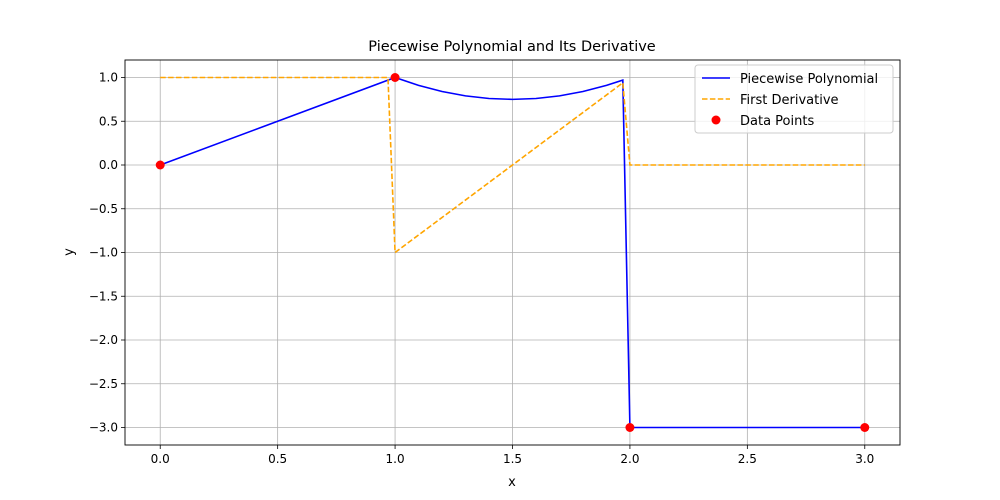  Describe the element at coordinates (103, 296) in the screenshot. I see `y-tick-label: −1.5` at that location.